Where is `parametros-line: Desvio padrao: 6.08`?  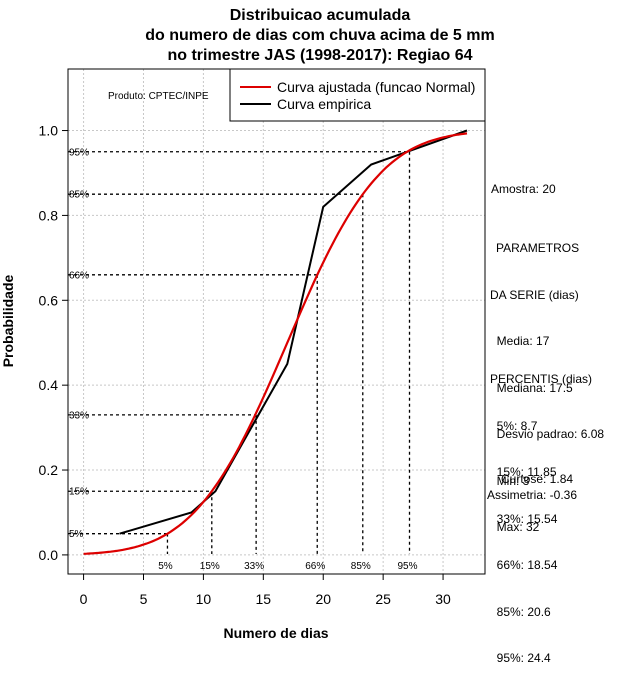
parametros-line: Desvio padrao: 6.08 is located at coordinates (547, 434).